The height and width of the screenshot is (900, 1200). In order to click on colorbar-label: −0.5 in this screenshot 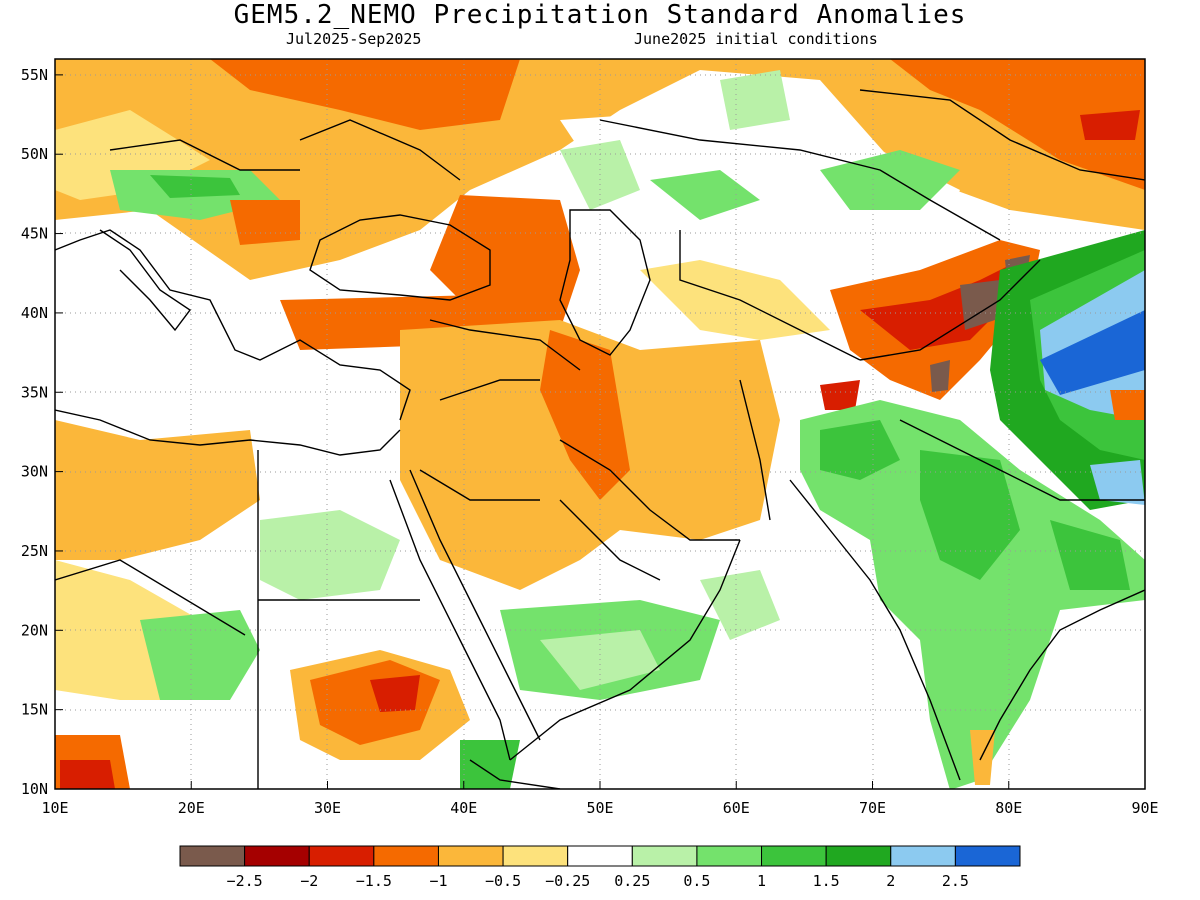, I will do `click(503, 881)`.